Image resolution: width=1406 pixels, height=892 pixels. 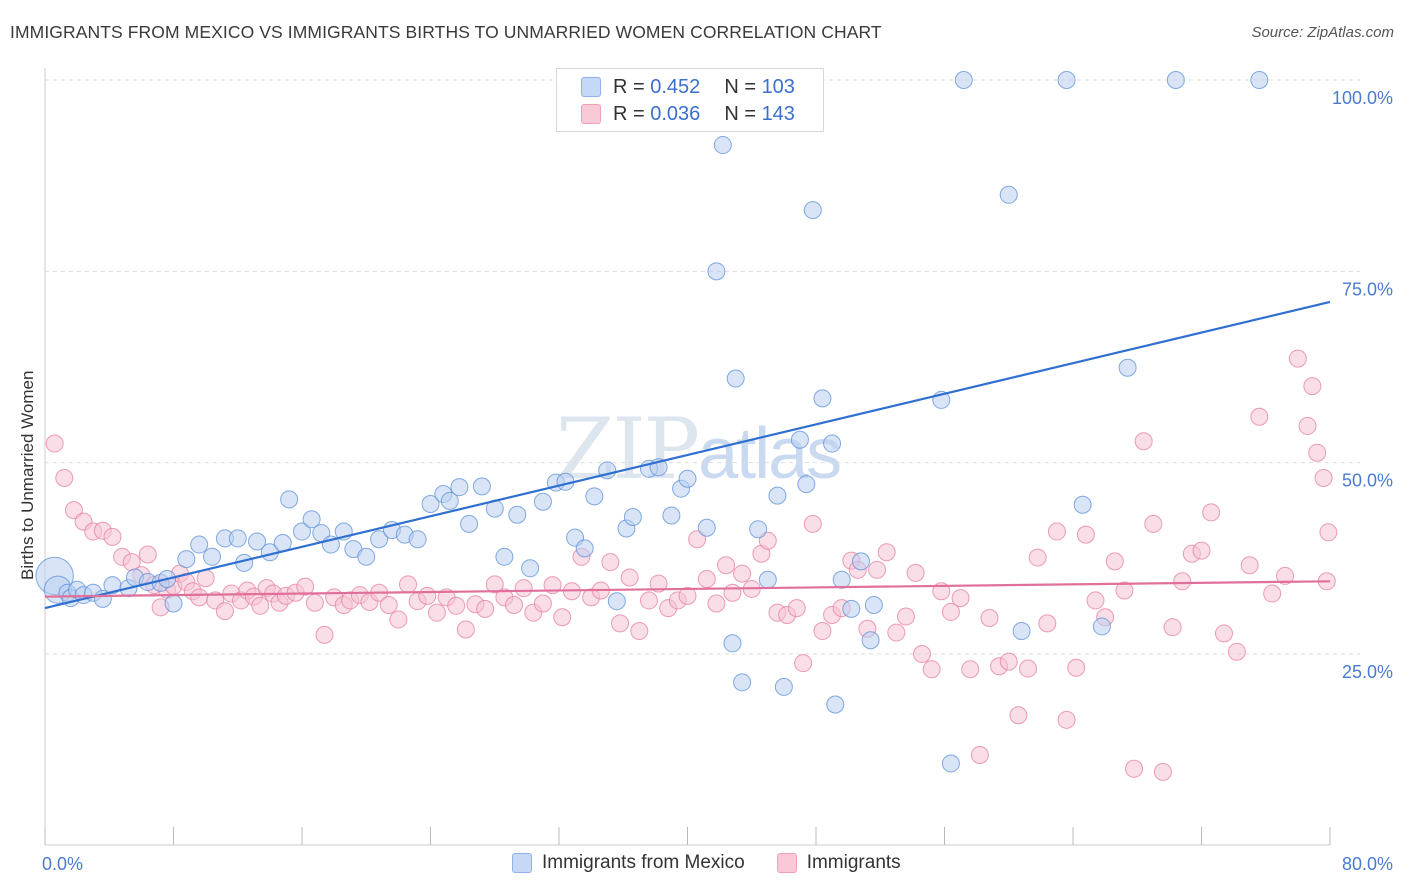 I want to click on legend-item-immigrants: Immigrants, so click(x=838, y=863).